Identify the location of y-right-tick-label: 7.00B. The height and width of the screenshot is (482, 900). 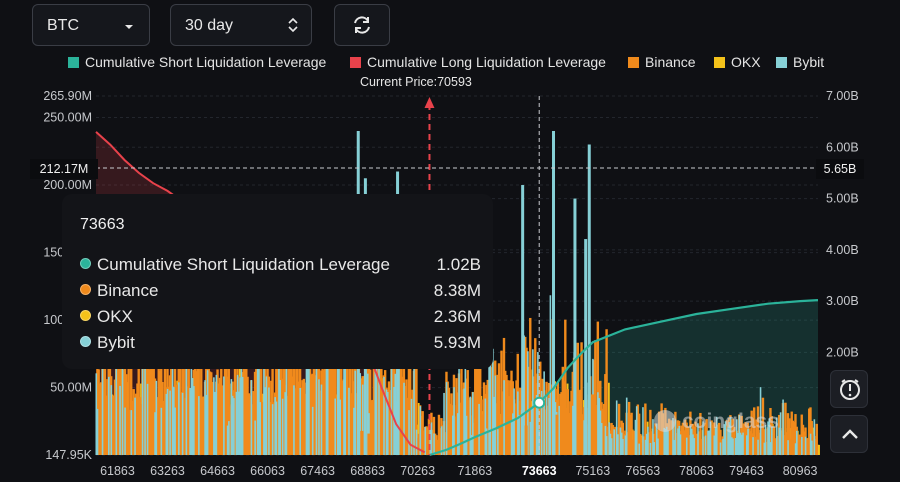
(842, 96).